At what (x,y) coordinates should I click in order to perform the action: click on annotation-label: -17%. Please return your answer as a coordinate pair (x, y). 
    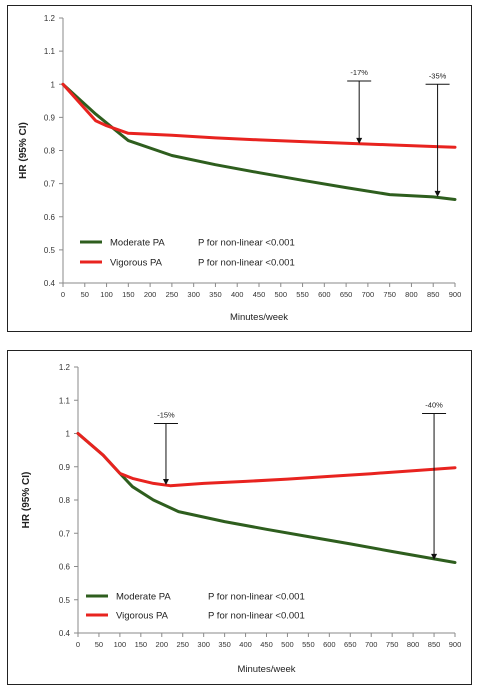
    Looking at the image, I should click on (359, 72).